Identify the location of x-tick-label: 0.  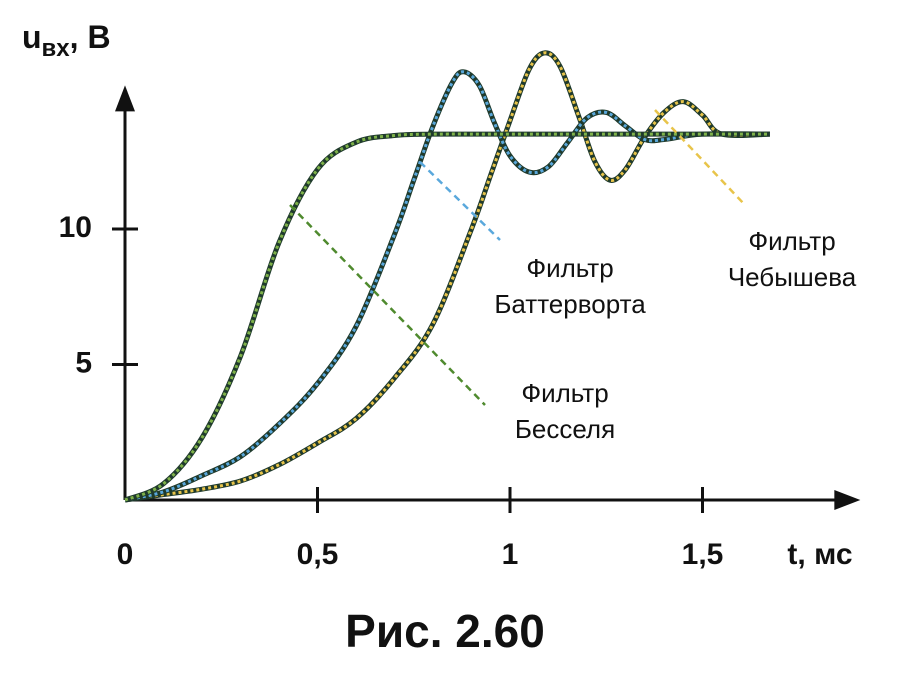
(125, 554).